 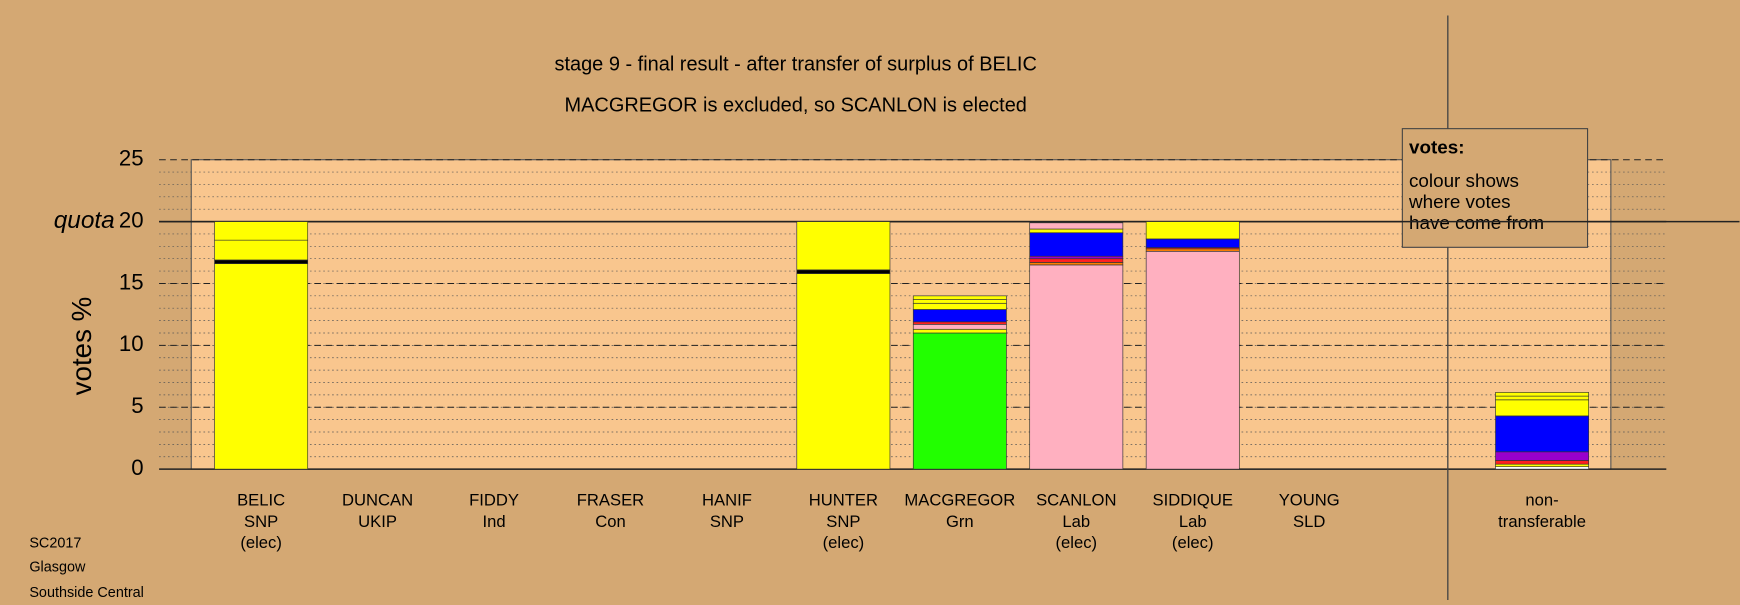 I want to click on x-tick-label: DUNCAN, so click(x=377, y=500).